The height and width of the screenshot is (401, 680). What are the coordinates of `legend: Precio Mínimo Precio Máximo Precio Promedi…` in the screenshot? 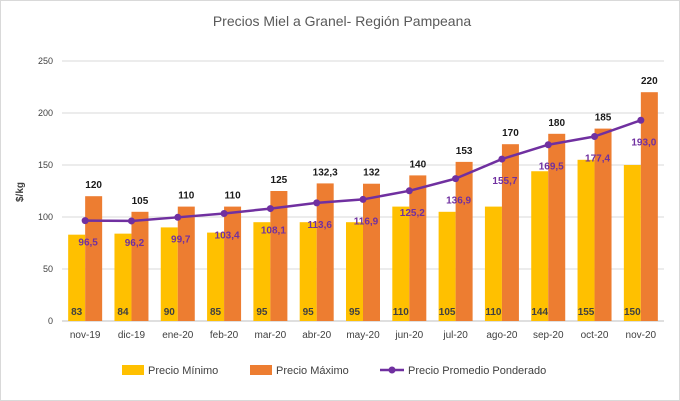 It's located at (334, 371).